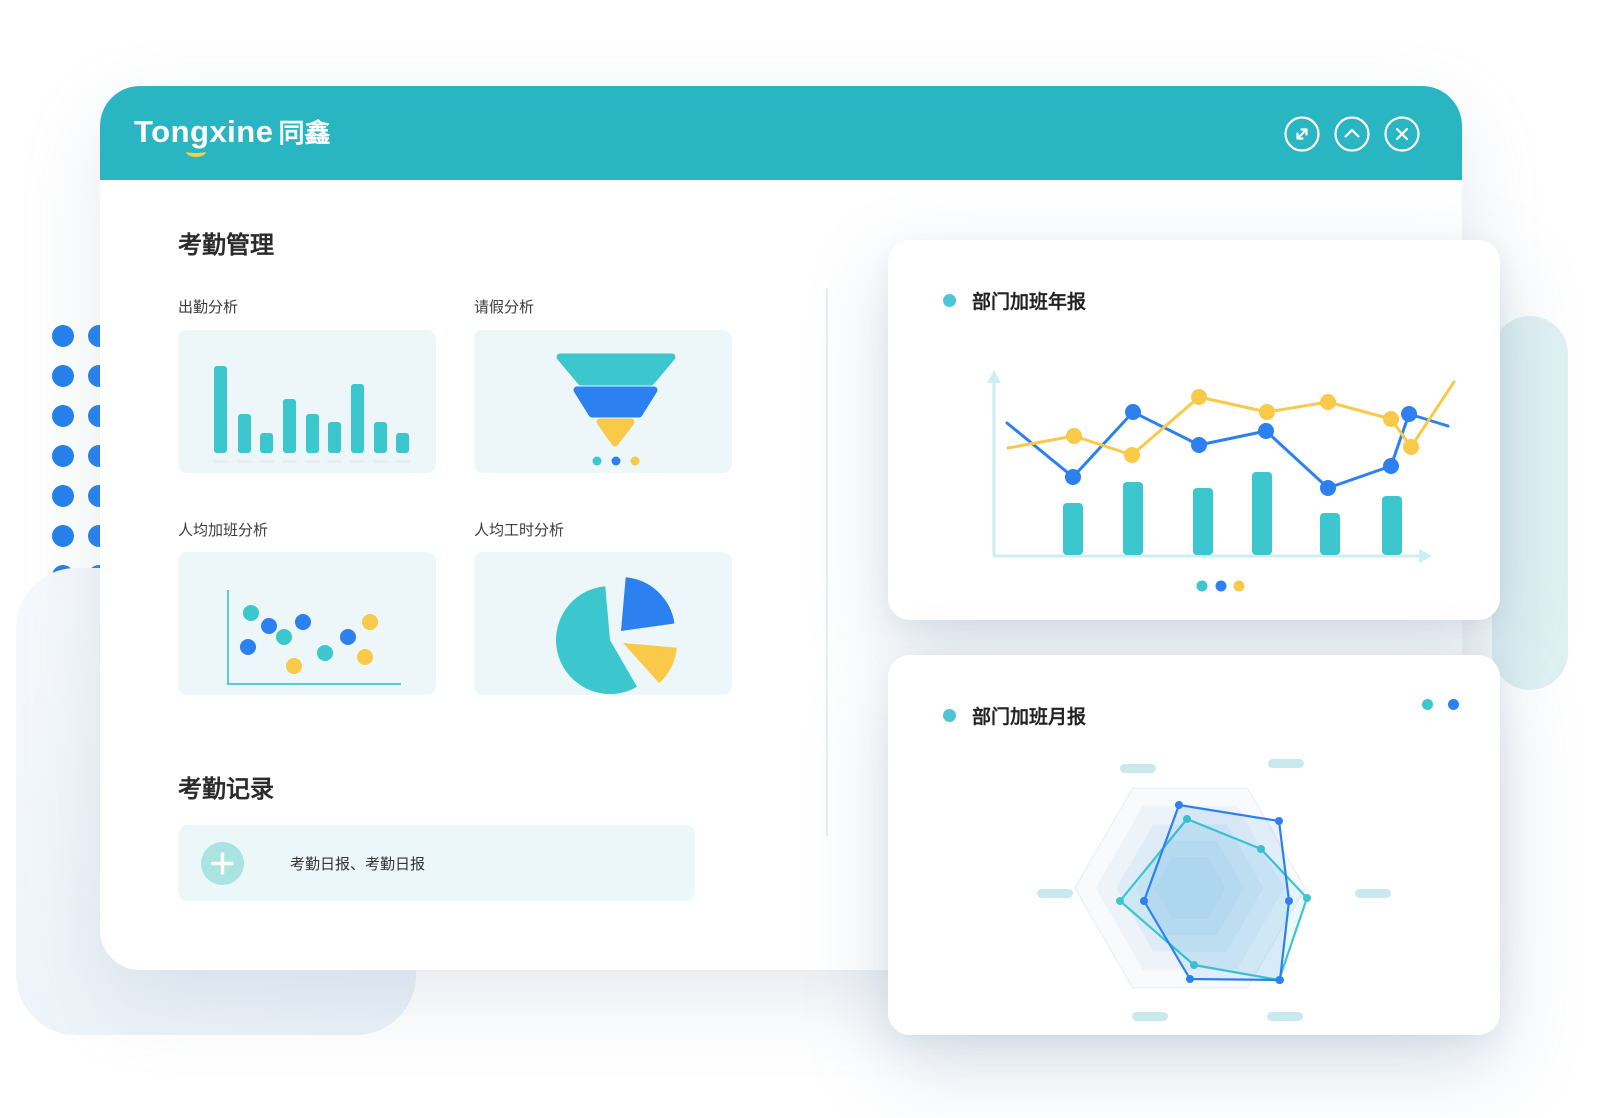 The width and height of the screenshot is (1600, 1118). What do you see at coordinates (304, 133) in the screenshot?
I see `brand-name-cn: 同鑫` at bounding box center [304, 133].